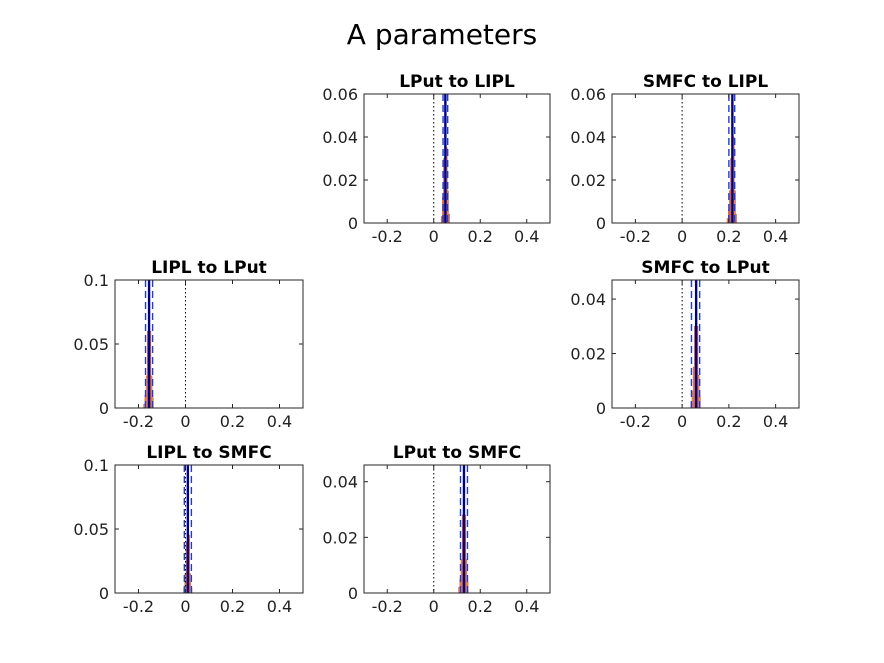 Image resolution: width=884 pixels, height=663 pixels. What do you see at coordinates (705, 268) in the screenshot?
I see `subplot-title: SMFC to LPut` at bounding box center [705, 268].